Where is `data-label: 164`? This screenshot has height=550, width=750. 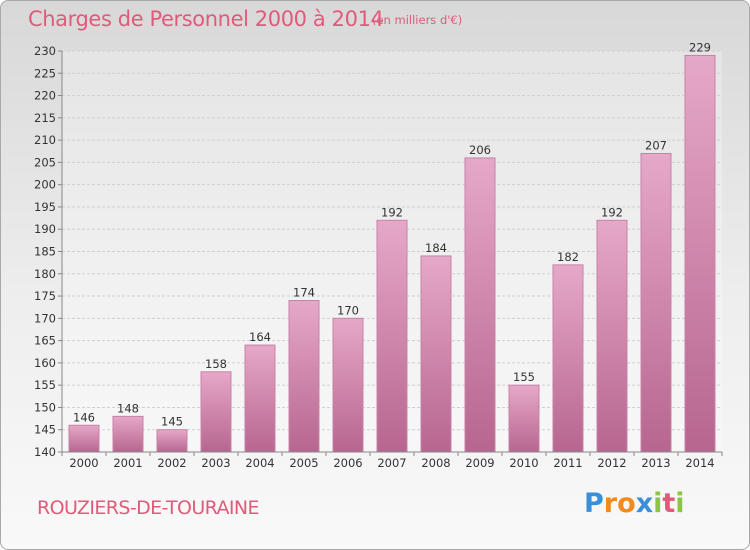 data-label: 164 is located at coordinates (260, 337).